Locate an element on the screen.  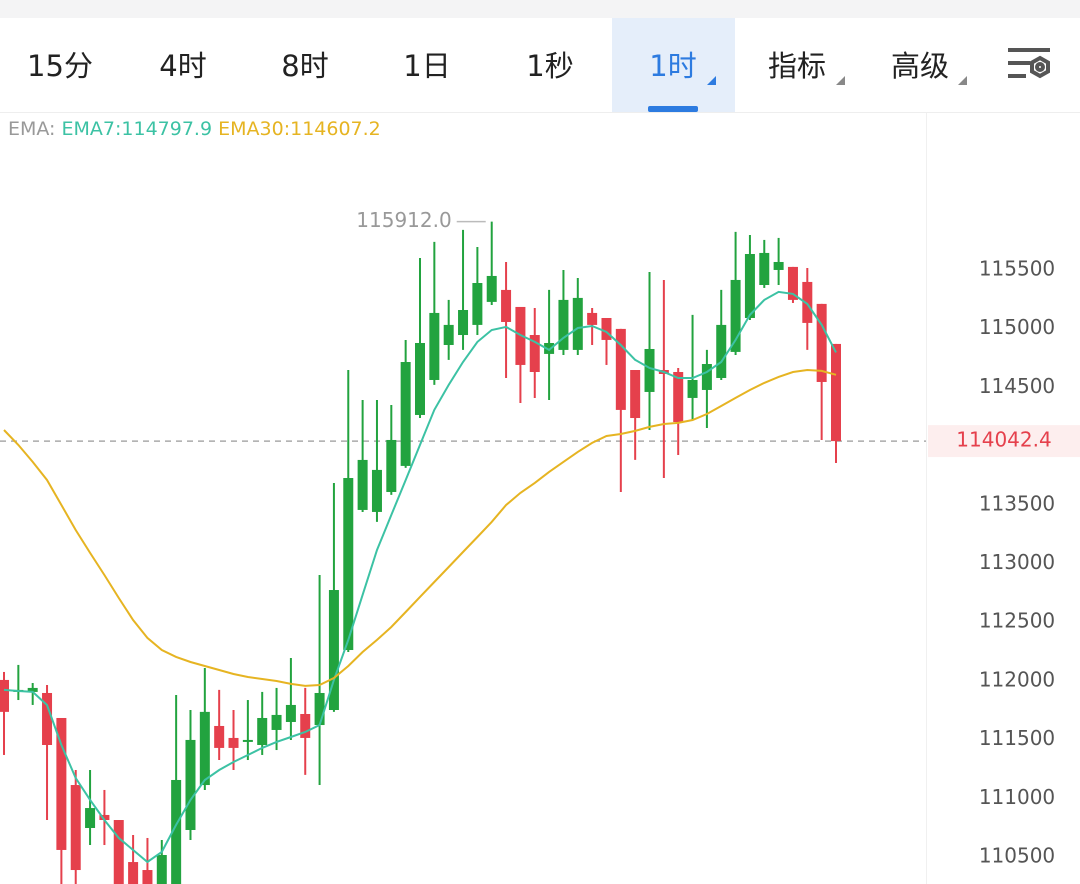
y-tick-label: 115500 is located at coordinates (1017, 268).